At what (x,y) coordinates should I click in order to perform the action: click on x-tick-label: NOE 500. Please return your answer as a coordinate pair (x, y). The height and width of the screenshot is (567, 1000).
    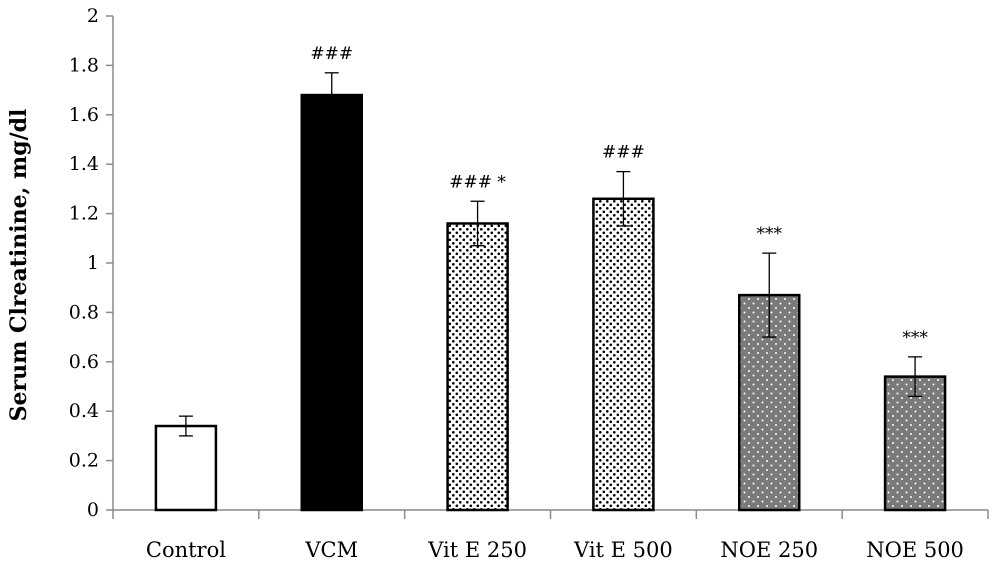
    Looking at the image, I should click on (915, 550).